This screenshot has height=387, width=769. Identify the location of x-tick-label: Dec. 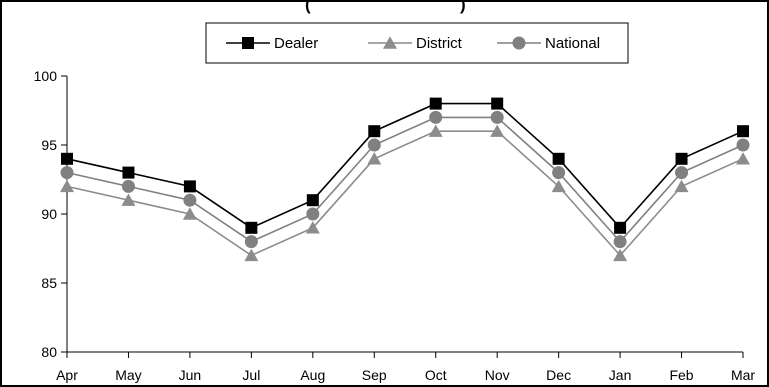
(558, 375).